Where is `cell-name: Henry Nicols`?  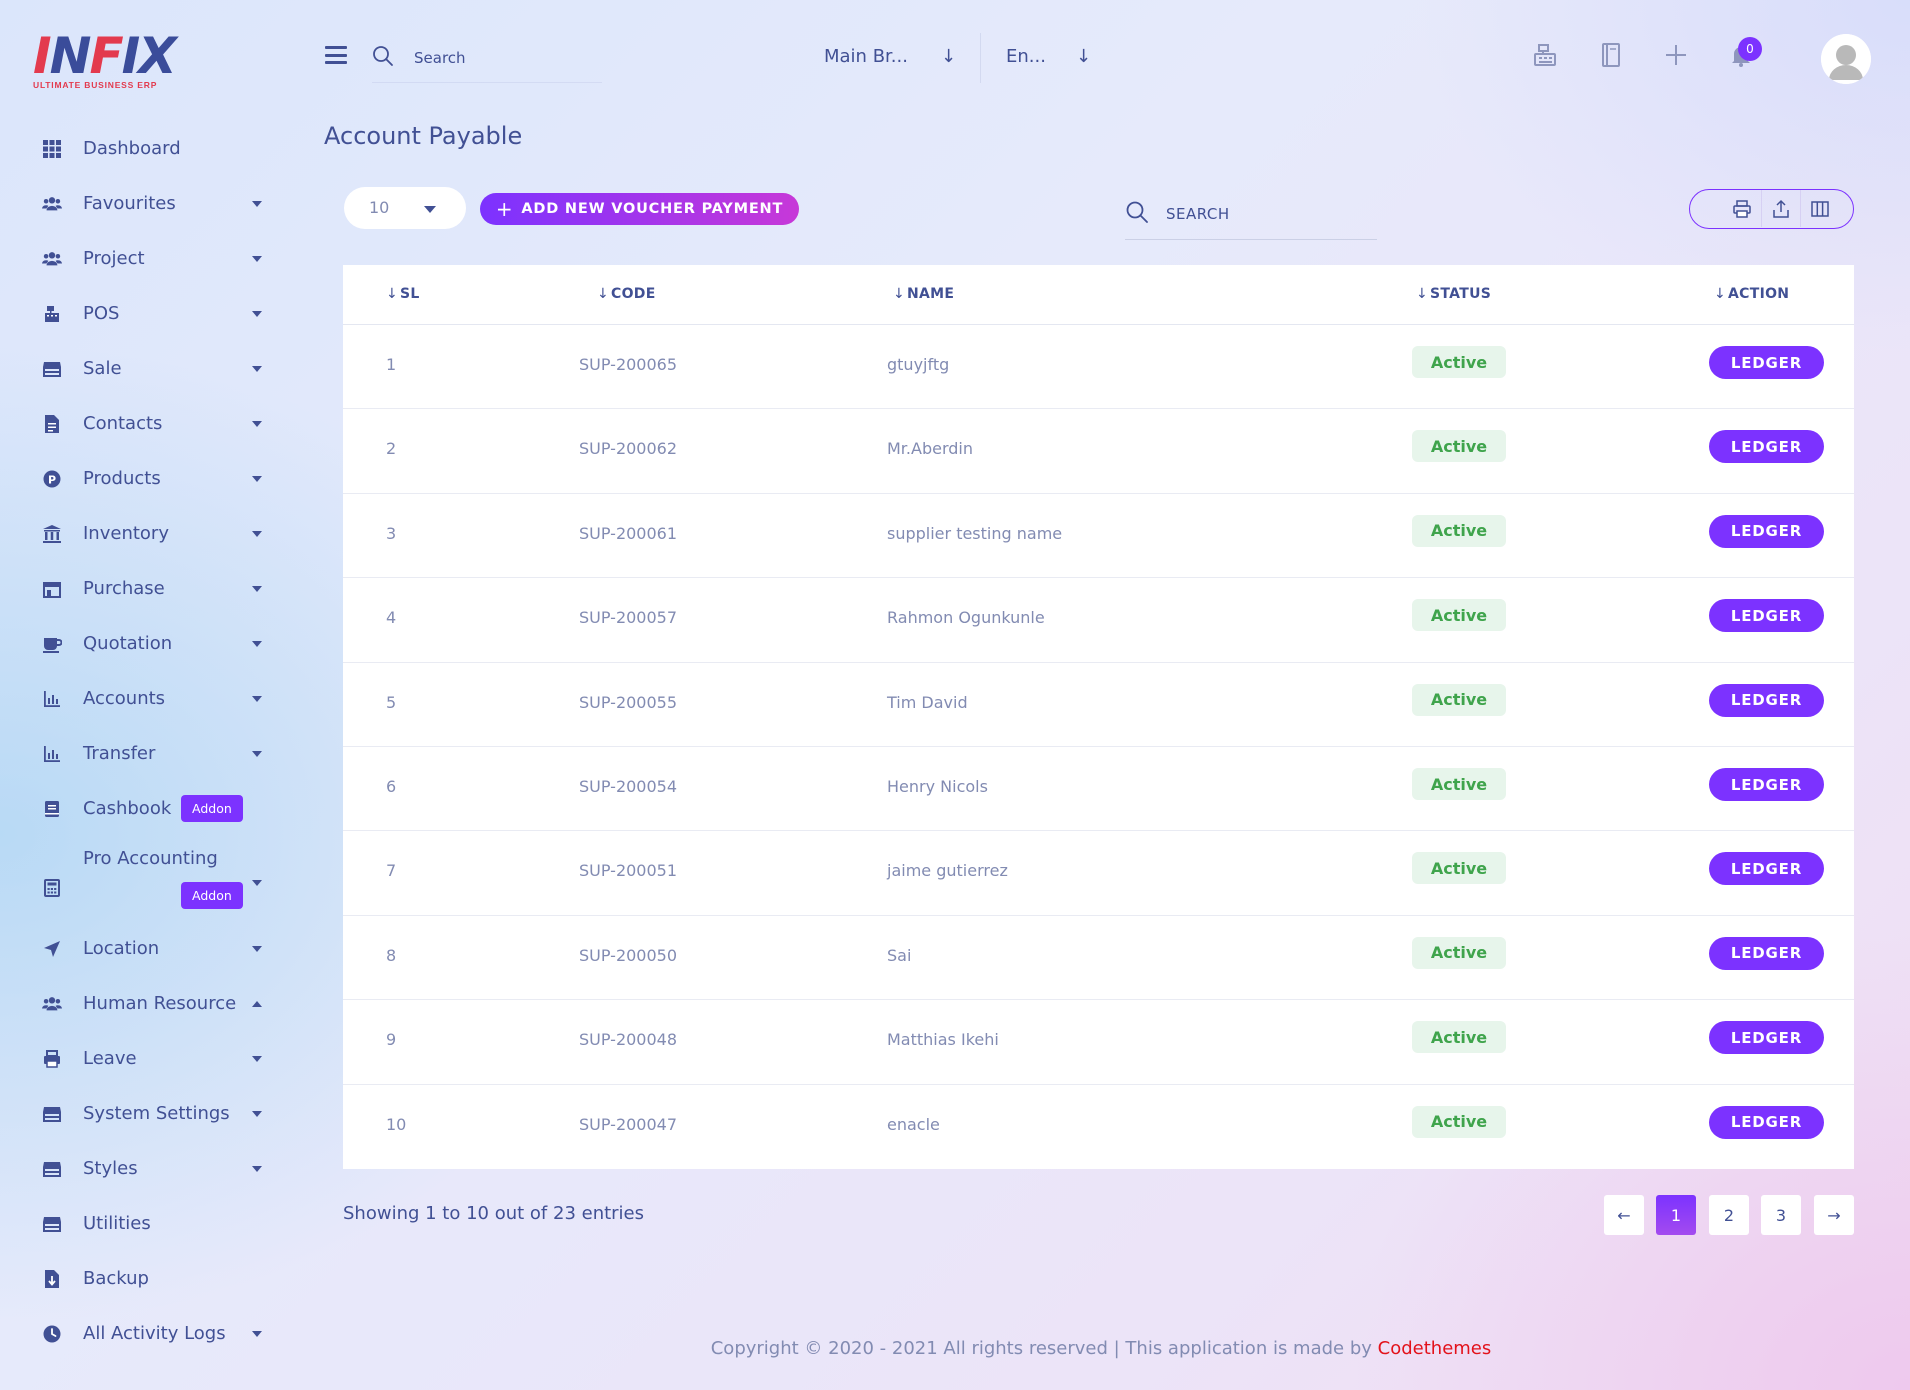
cell-name: Henry Nicols is located at coordinates (937, 786).